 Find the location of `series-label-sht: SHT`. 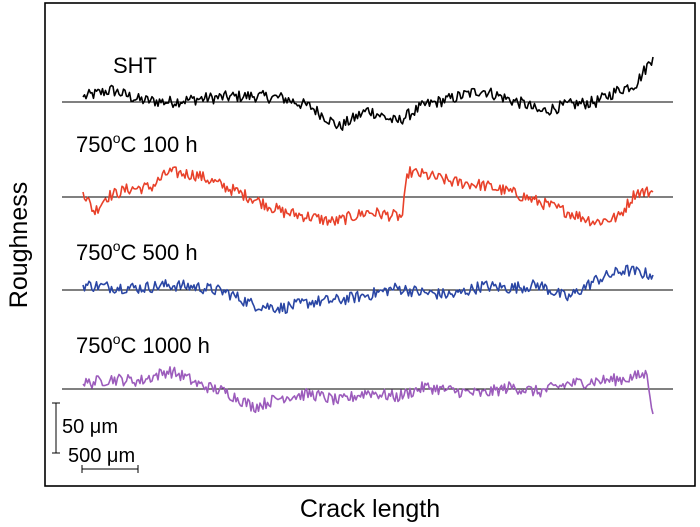

series-label-sht: SHT is located at coordinates (135, 65).